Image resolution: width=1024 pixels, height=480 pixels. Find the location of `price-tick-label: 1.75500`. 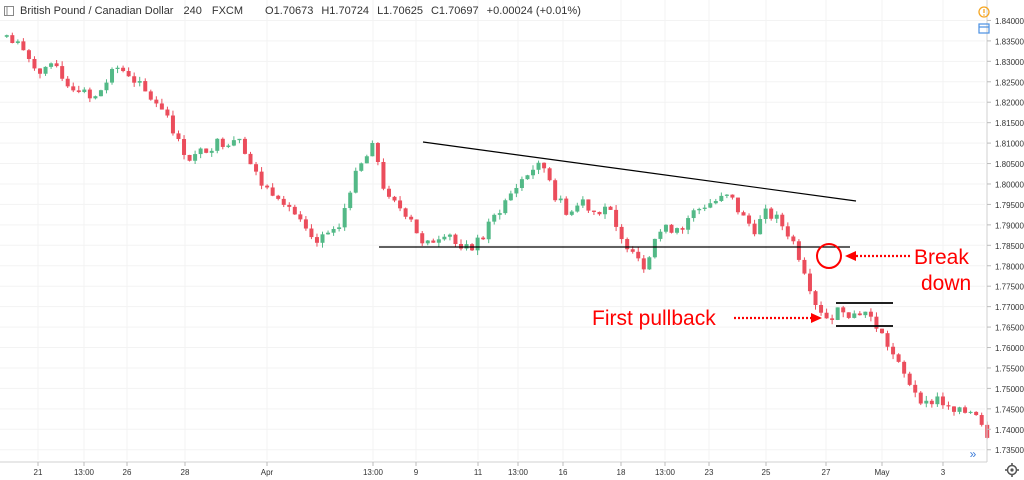

price-tick-label: 1.75500 is located at coordinates (1009, 368).